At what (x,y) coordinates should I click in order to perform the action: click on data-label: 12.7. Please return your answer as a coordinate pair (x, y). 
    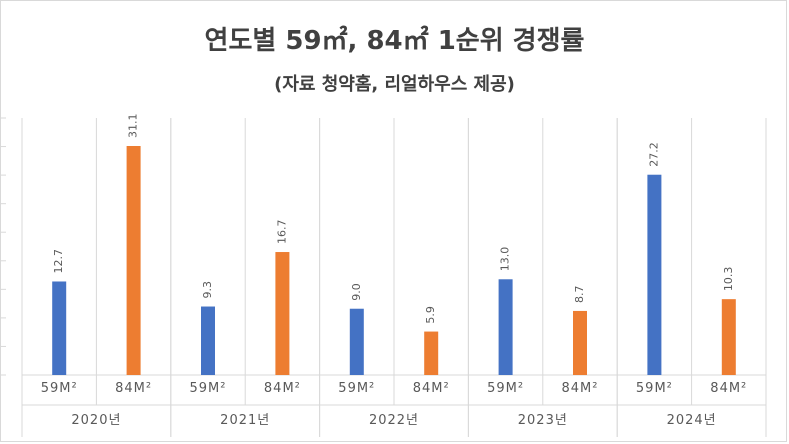
    Looking at the image, I should click on (58, 261).